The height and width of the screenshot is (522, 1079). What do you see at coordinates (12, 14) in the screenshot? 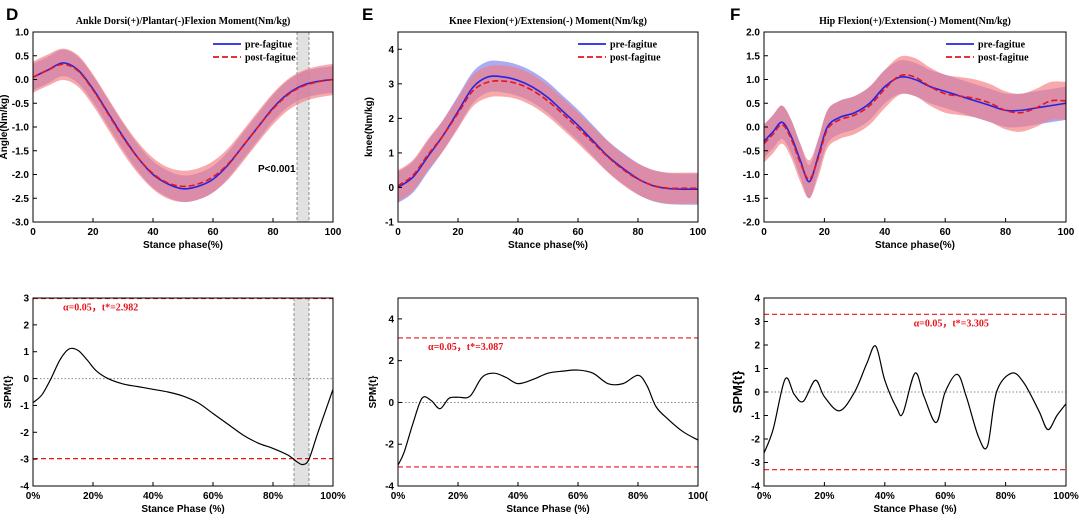
I see `panel-letter: D` at bounding box center [12, 14].